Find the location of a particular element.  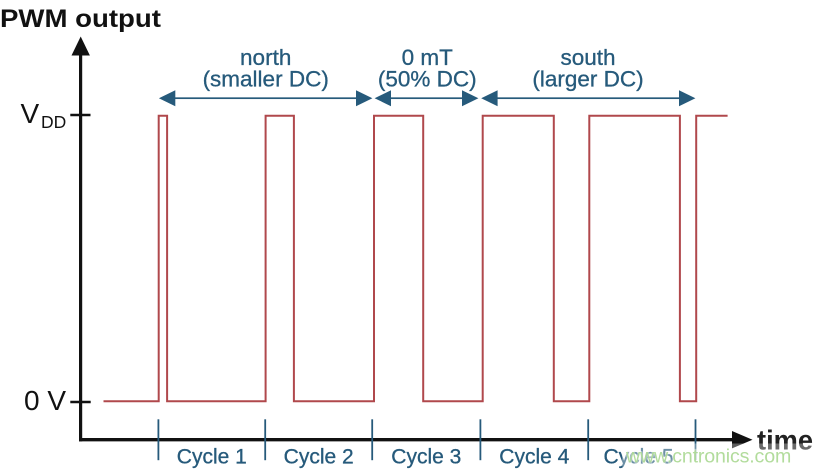

svg-text: www.cntronics.com is located at coordinates (708, 456).